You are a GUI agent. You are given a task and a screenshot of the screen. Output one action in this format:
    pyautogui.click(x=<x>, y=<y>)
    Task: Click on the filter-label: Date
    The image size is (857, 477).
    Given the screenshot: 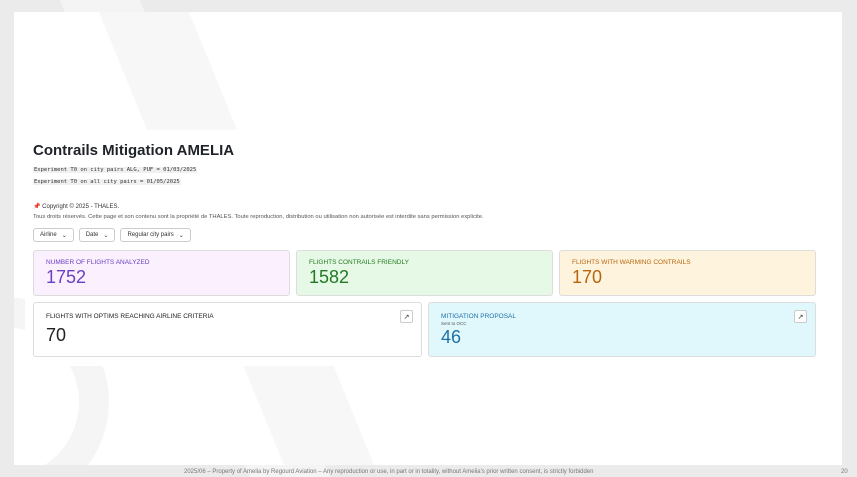 What is the action you would take?
    pyautogui.click(x=92, y=235)
    